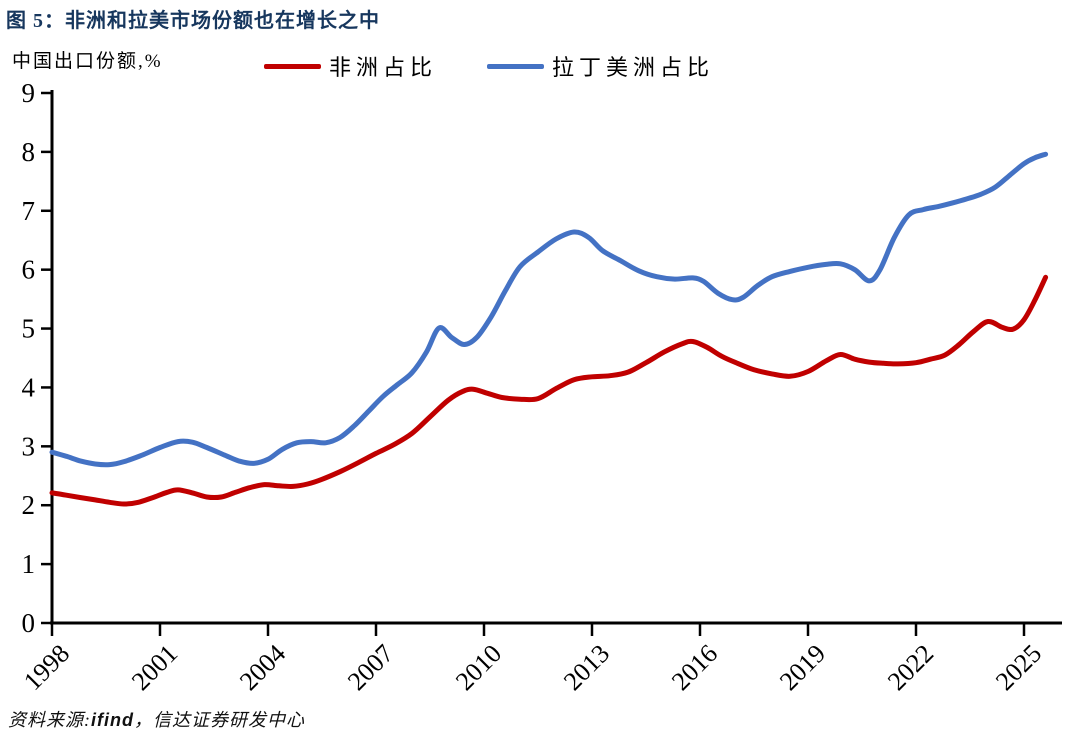  I want to click on source-note: 资料来源:ifind，信达证券研发中心, so click(156, 719).